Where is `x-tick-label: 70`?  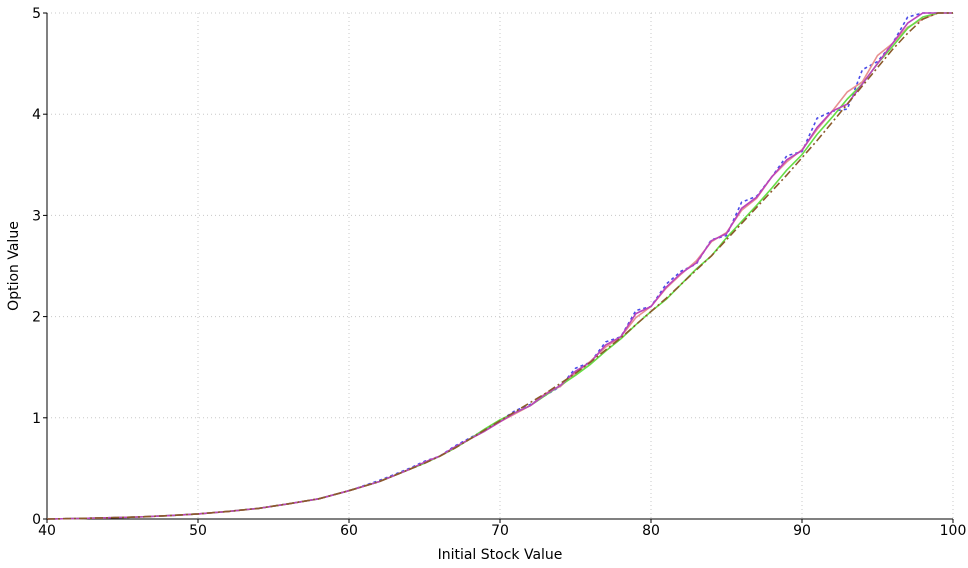
x-tick-label: 70 is located at coordinates (500, 531).